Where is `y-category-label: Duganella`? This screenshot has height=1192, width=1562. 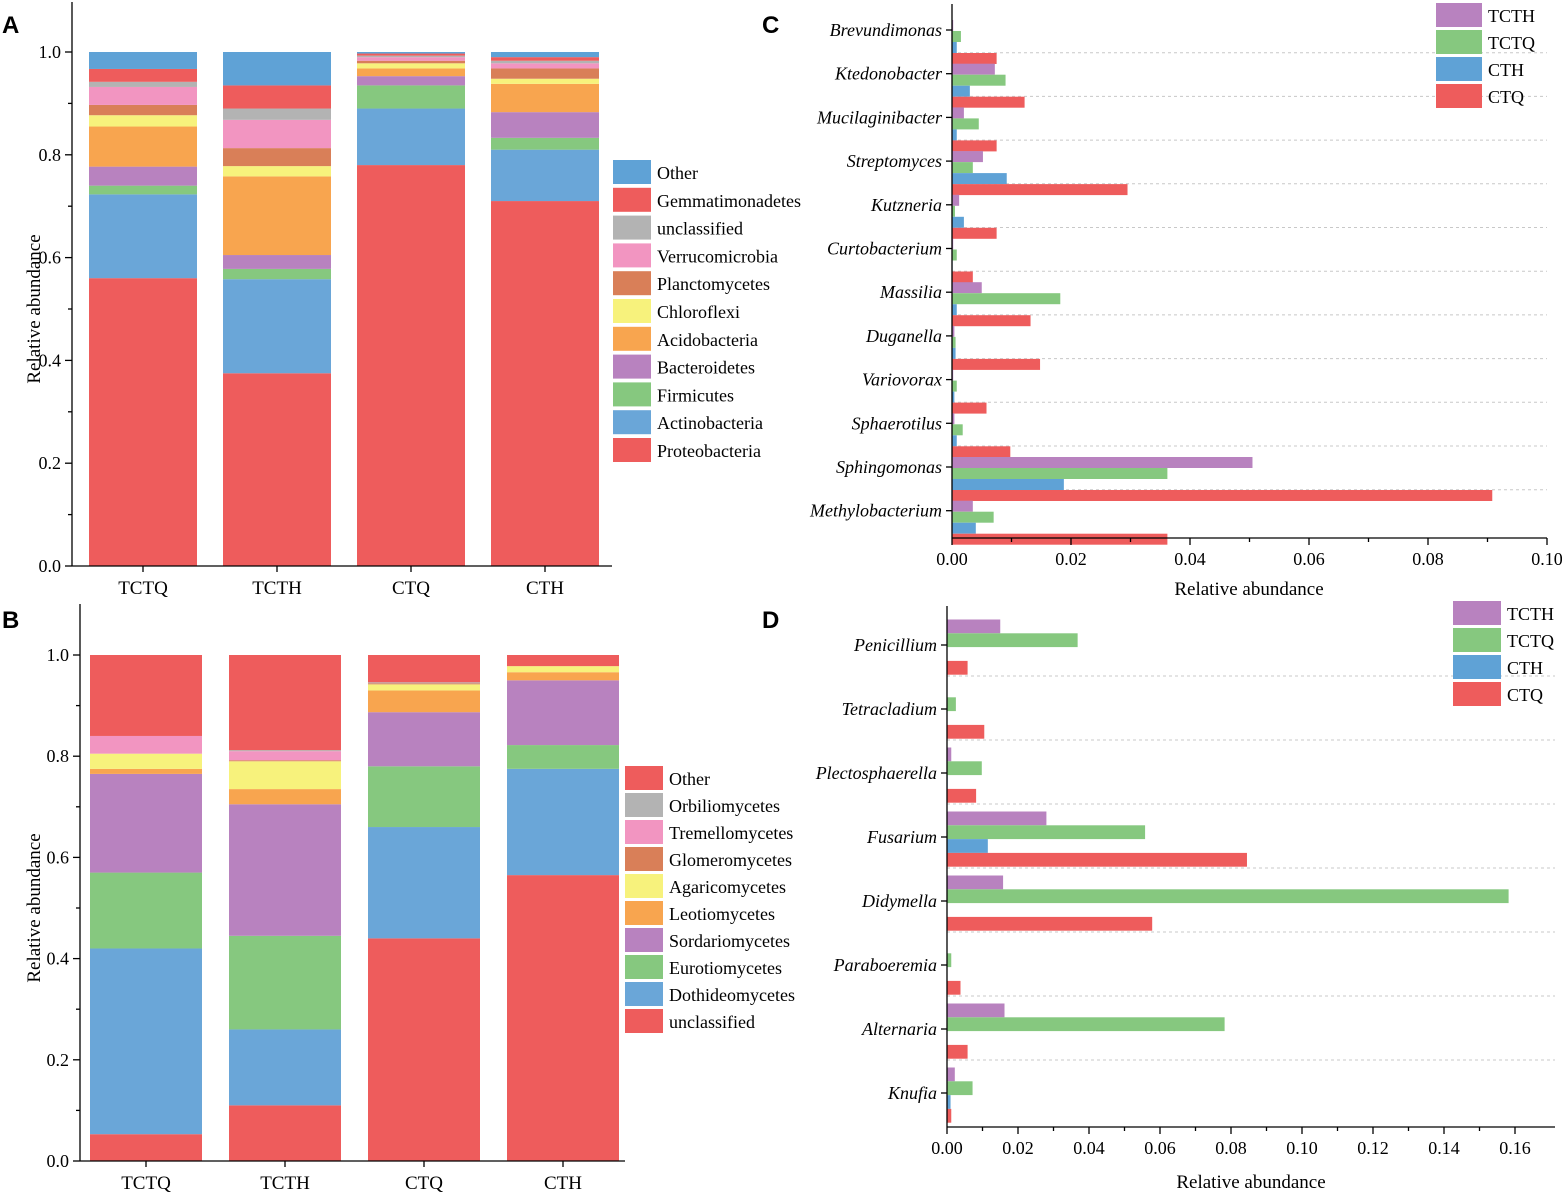
y-category-label: Duganella is located at coordinates (903, 336).